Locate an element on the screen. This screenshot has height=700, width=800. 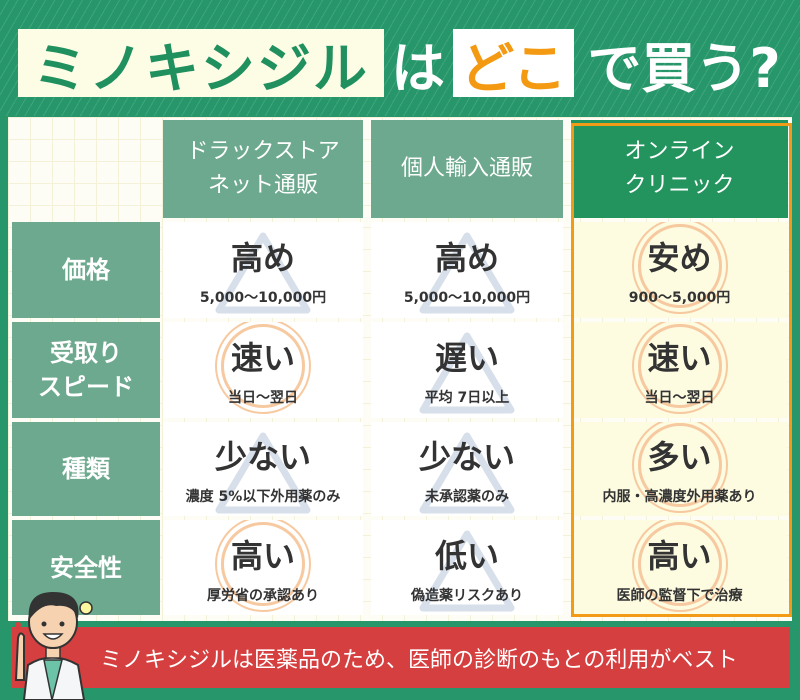
column-header: オンラインクリニック is located at coordinates (679, 169).